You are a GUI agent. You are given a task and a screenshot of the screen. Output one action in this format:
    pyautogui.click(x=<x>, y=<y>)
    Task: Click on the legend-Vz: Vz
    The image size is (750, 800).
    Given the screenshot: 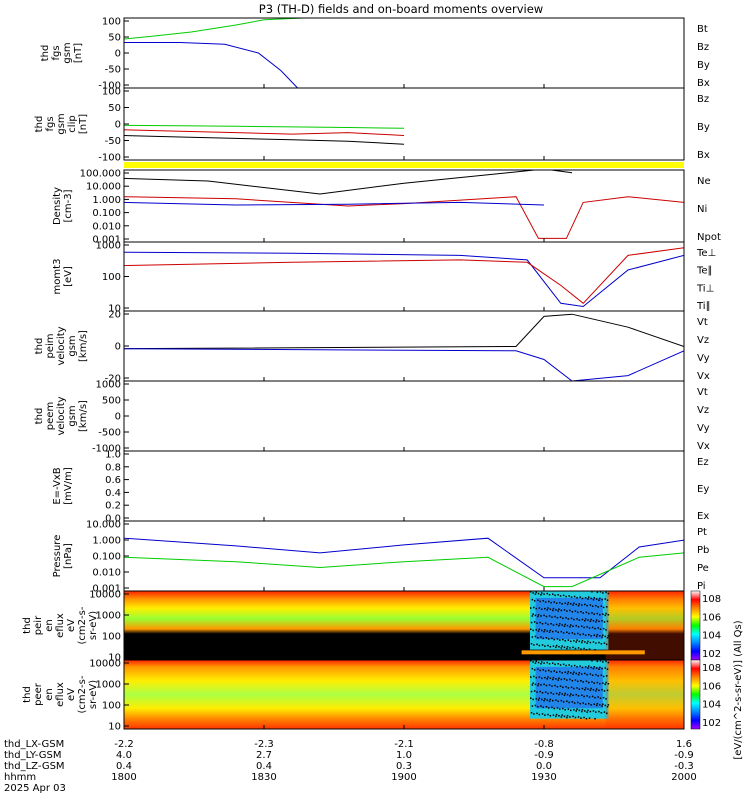 What is the action you would take?
    pyautogui.click(x=703, y=340)
    